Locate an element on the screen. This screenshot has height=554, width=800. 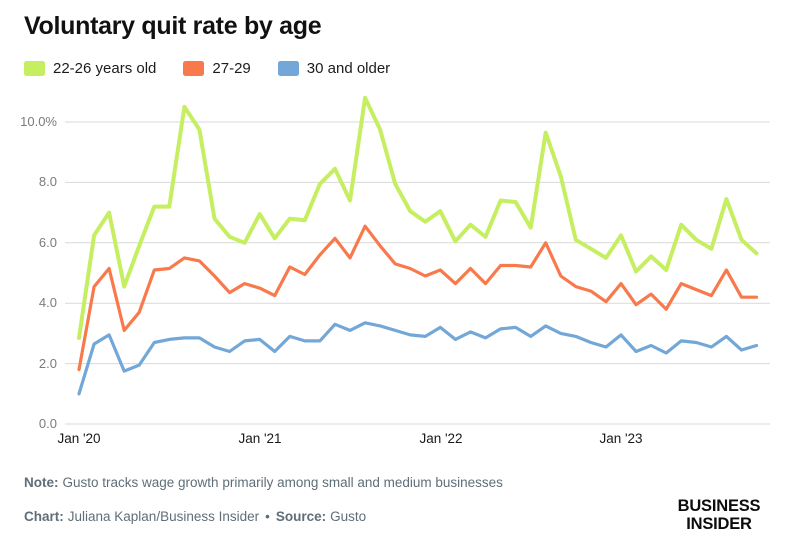
business-insider-logo: BUSINESS INSIDER is located at coordinates (719, 515).